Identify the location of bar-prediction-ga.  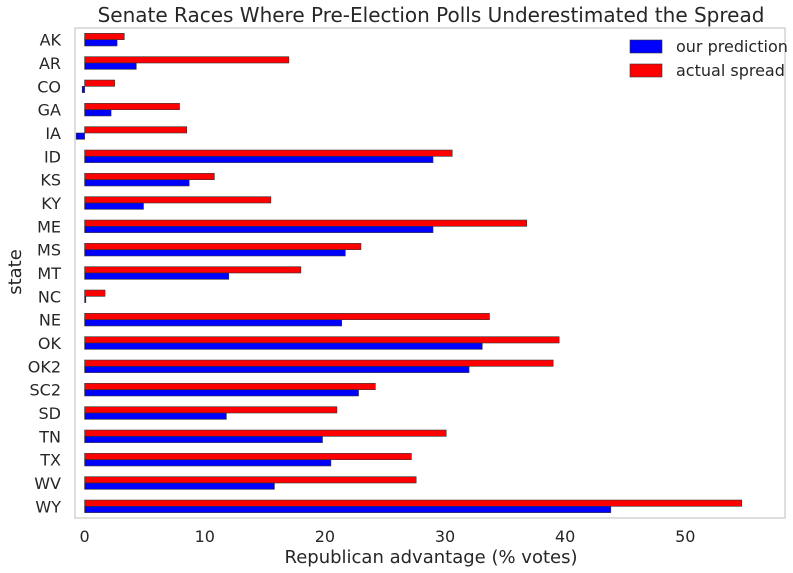
(98, 113).